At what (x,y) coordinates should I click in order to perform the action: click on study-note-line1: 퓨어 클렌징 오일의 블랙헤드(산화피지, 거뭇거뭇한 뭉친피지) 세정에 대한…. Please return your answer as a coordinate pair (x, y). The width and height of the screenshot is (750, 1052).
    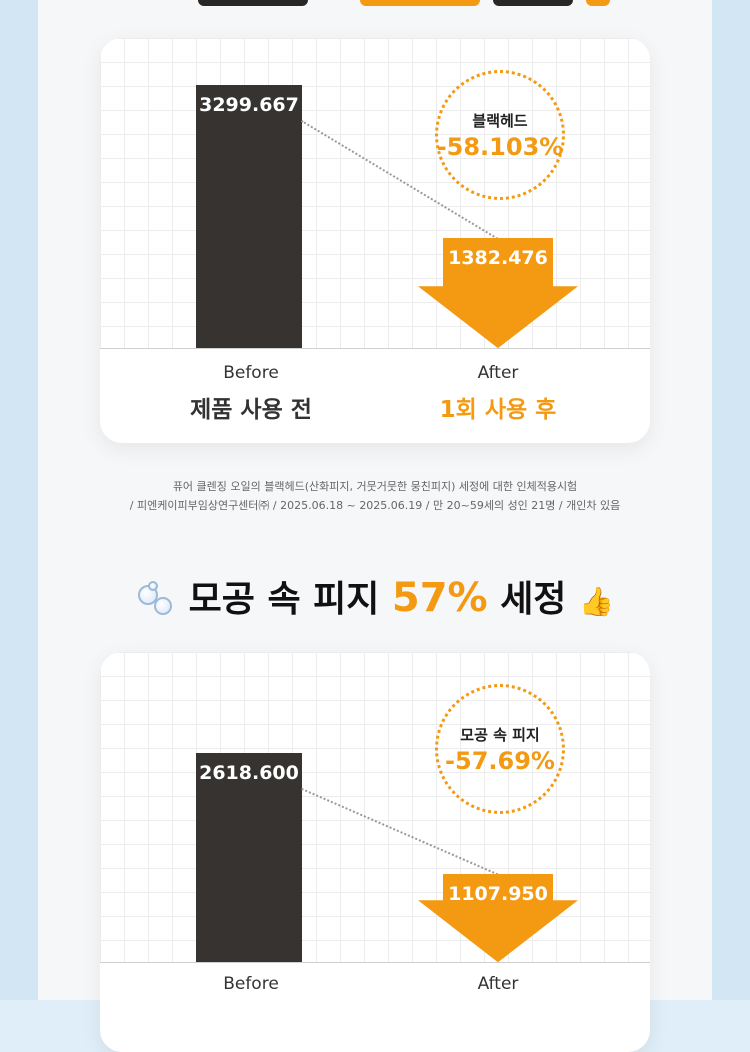
    Looking at the image, I should click on (375, 486).